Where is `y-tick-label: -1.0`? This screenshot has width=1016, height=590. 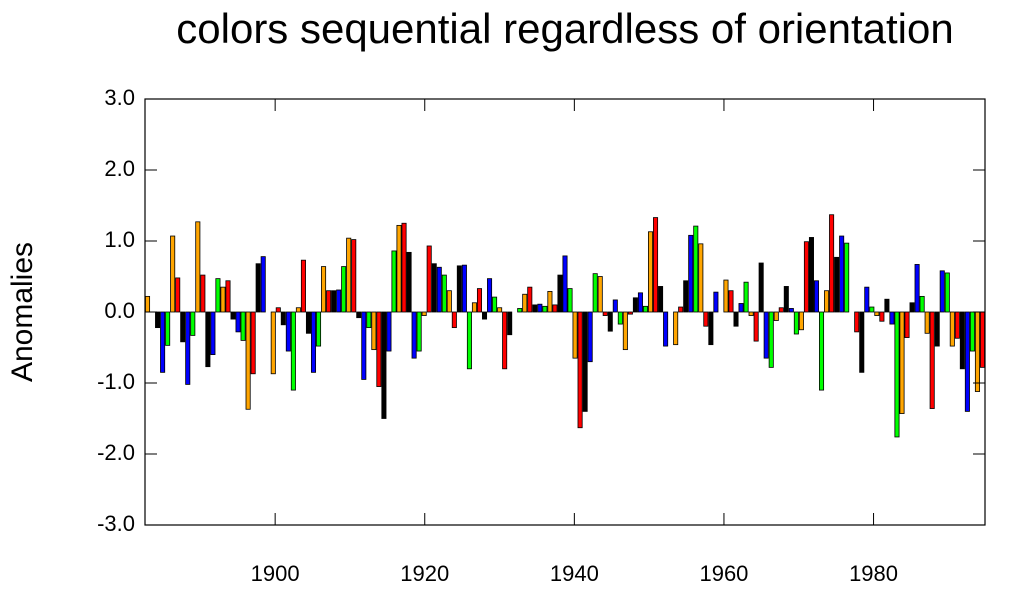
y-tick-label: -1.0 is located at coordinates (116, 381).